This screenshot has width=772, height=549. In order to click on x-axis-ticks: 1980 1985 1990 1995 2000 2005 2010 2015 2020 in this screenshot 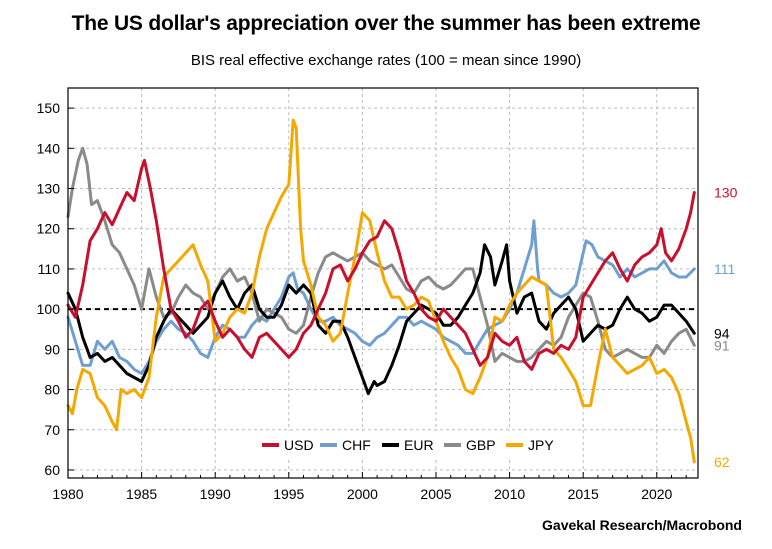, I will do `click(369, 487)`.